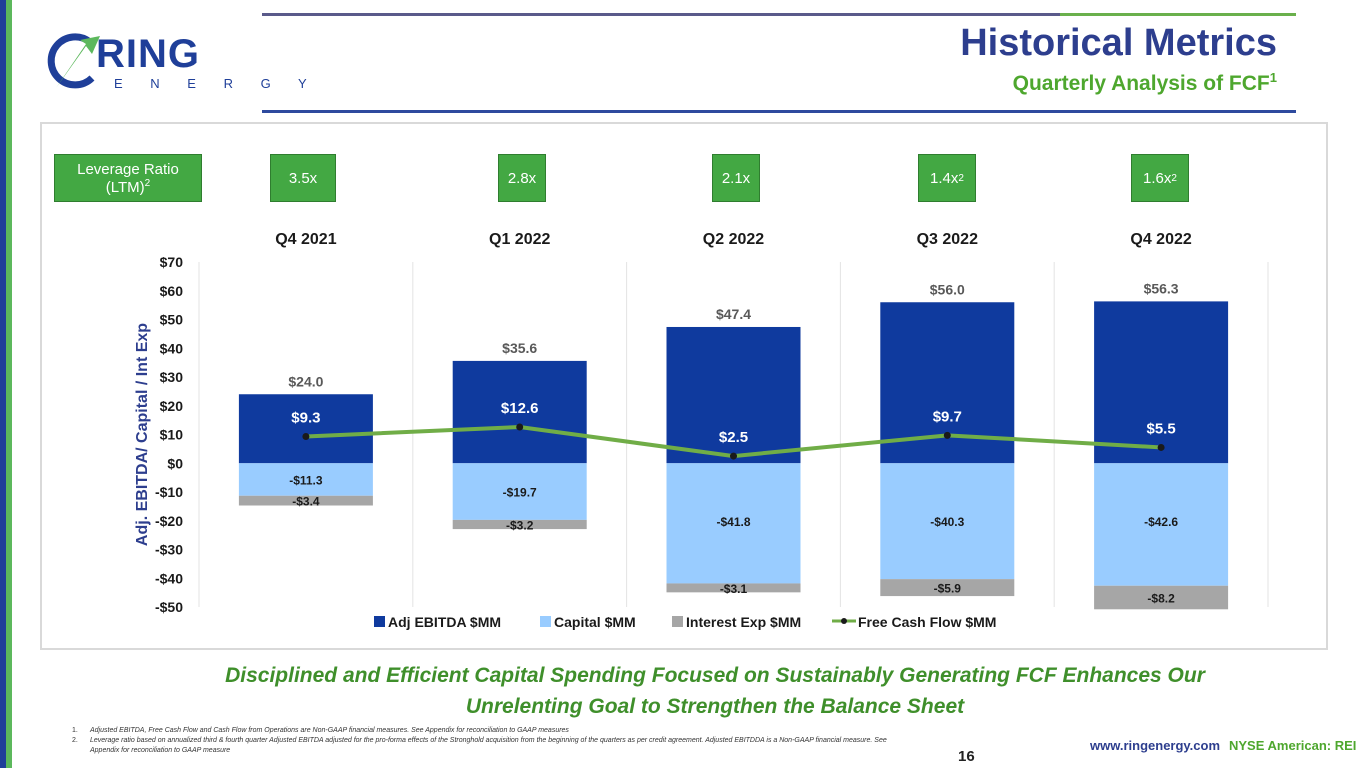  I want to click on page-number: 16, so click(966, 756).